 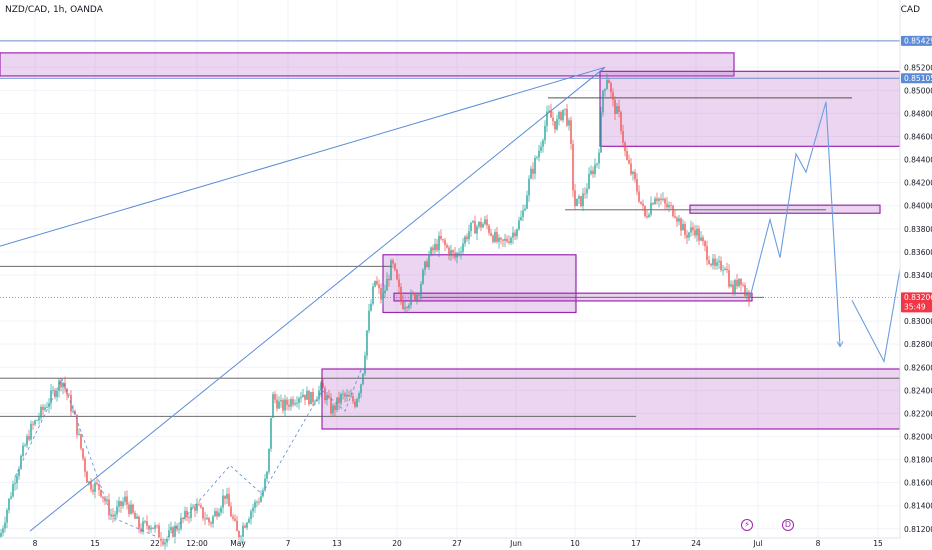 I want to click on price-label-bg, so click(x=916, y=78).